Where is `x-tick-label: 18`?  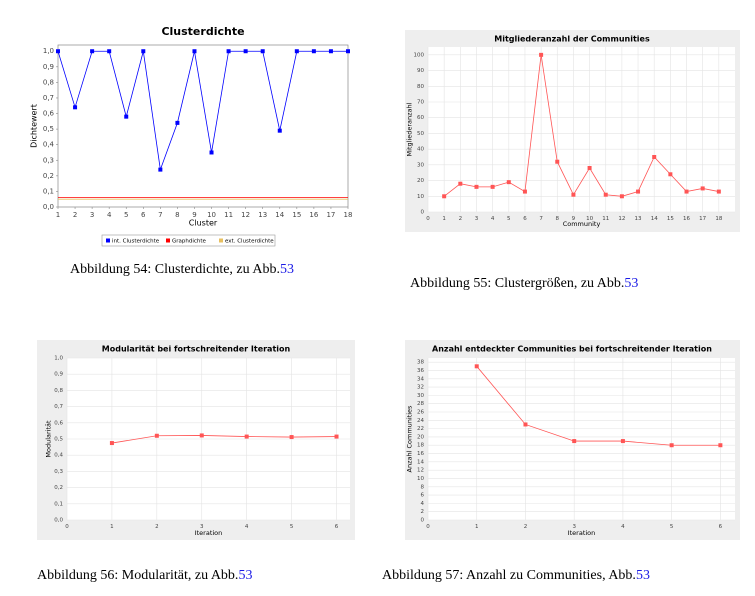
x-tick-label: 18 is located at coordinates (718, 219).